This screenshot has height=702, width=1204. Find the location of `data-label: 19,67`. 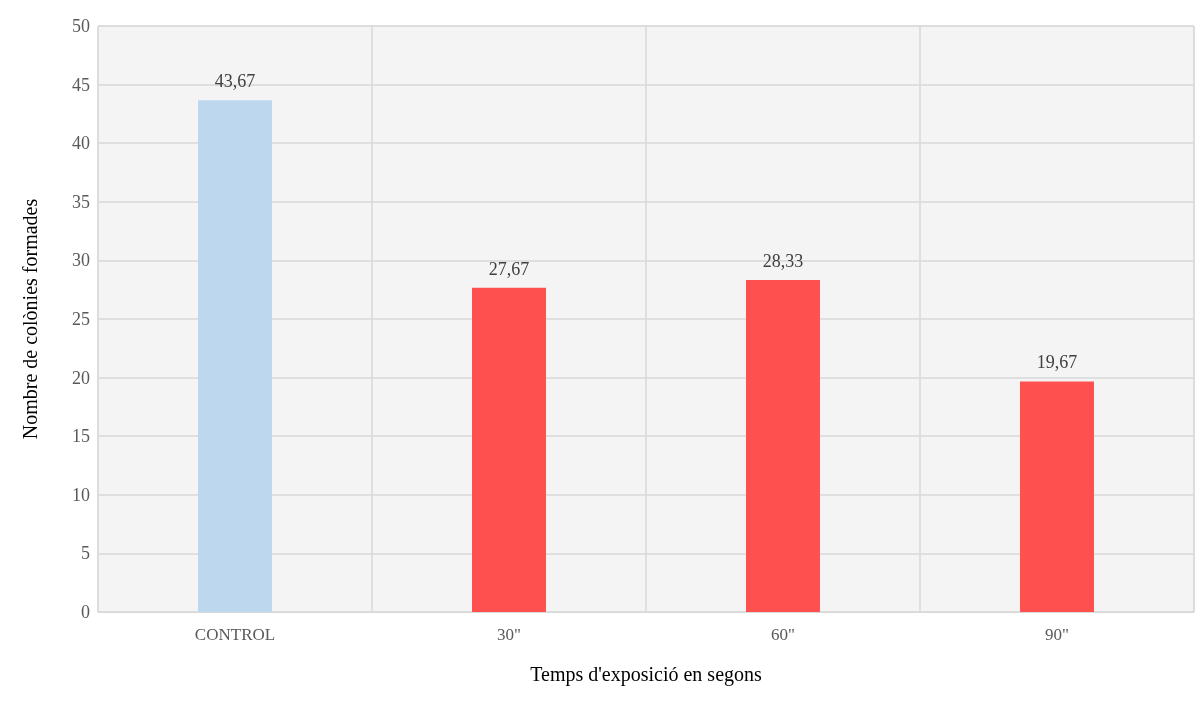

data-label: 19,67 is located at coordinates (1057, 362).